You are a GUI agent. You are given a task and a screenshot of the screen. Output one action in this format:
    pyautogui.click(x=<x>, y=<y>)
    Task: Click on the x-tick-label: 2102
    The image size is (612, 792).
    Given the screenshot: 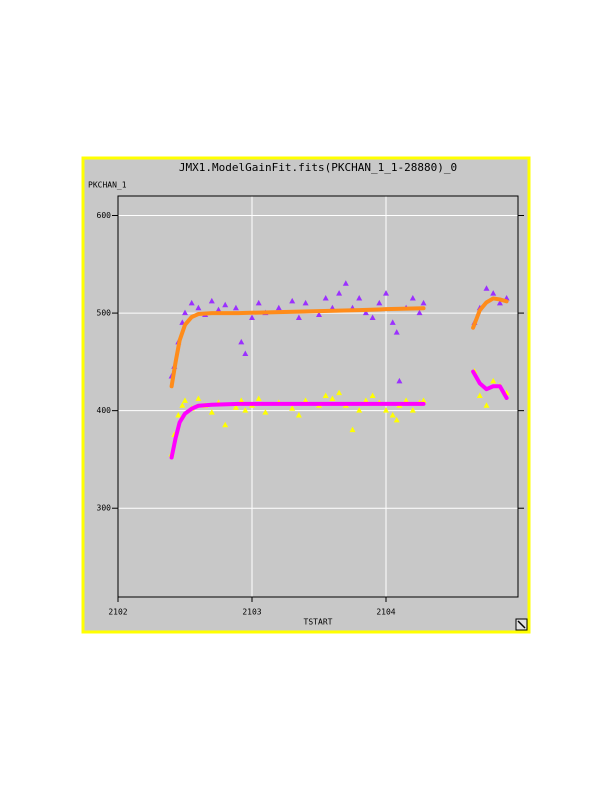 What is the action you would take?
    pyautogui.click(x=117, y=612)
    